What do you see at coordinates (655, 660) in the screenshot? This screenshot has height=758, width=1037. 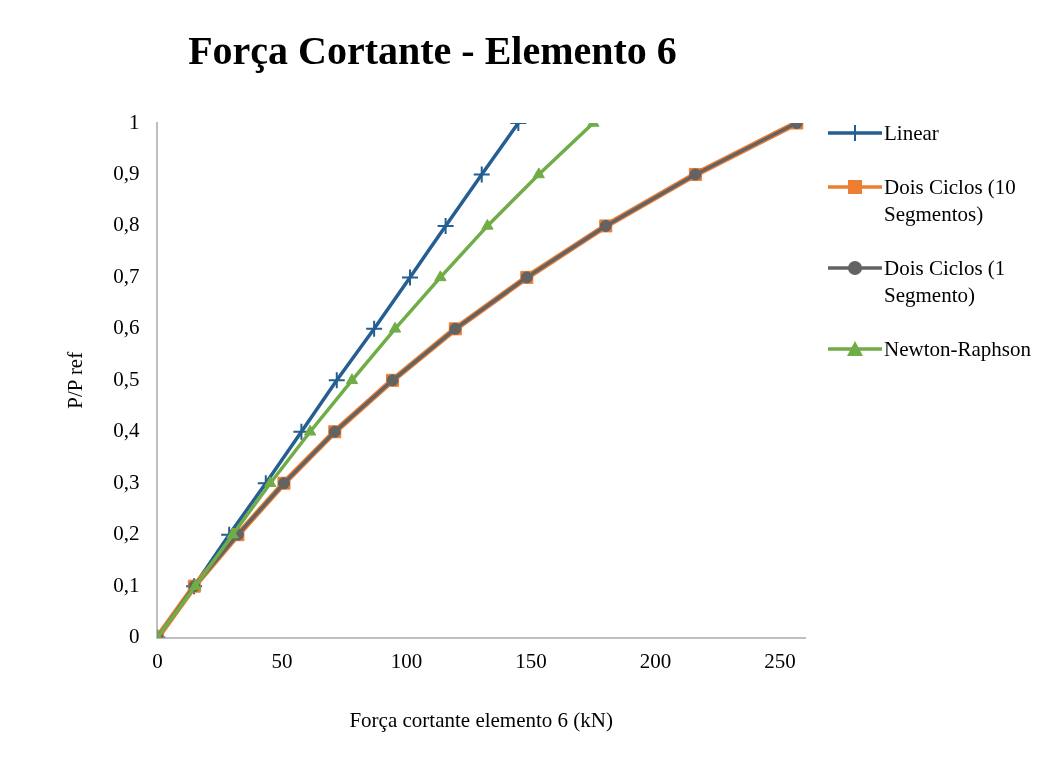 I see `x-tick-label: 200` at bounding box center [655, 660].